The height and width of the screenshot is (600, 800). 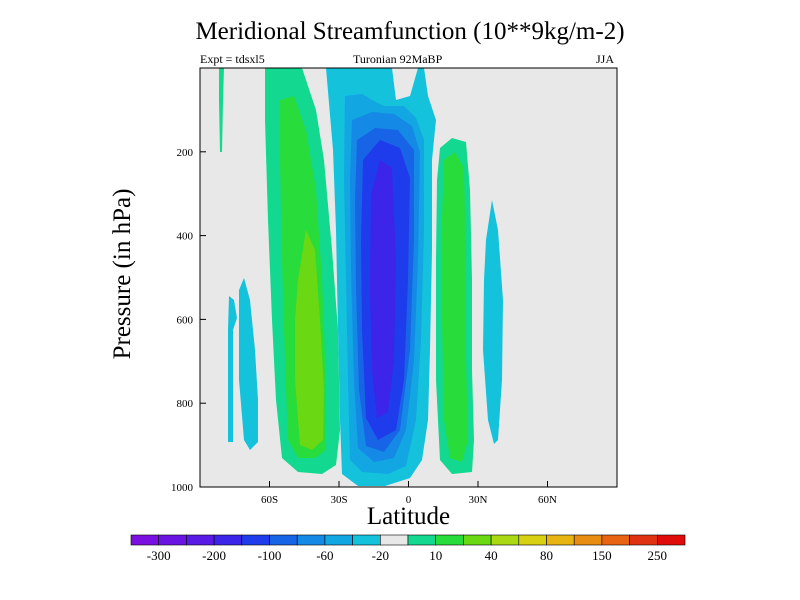 I want to click on contour-pos-10-polar-streak, so click(x=221, y=110).